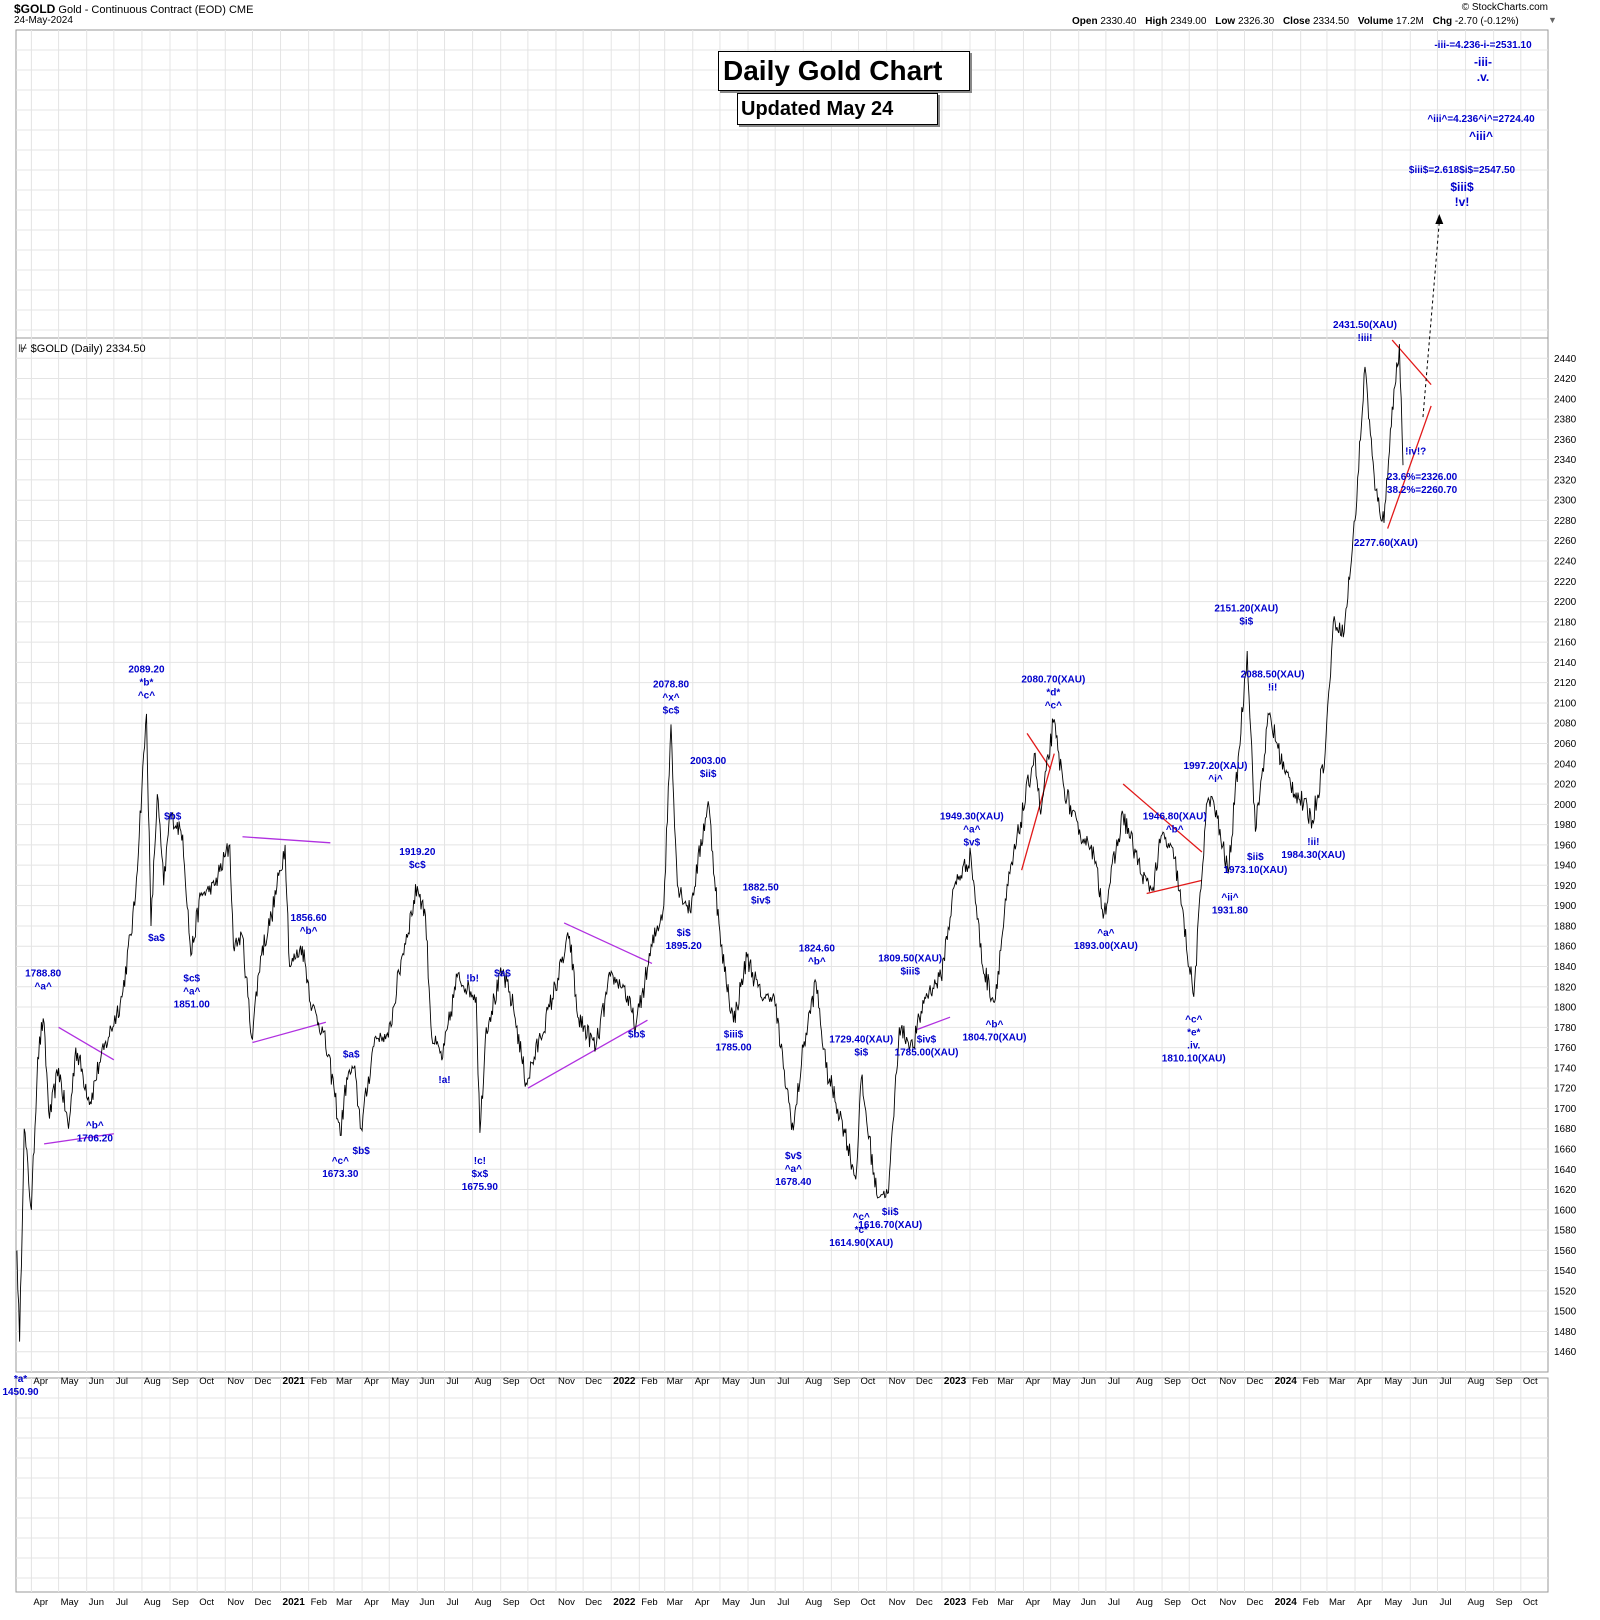 This screenshot has height=1620, width=1600. Describe the element at coordinates (1565, 967) in the screenshot. I see `y-tick-label: 1840` at that location.